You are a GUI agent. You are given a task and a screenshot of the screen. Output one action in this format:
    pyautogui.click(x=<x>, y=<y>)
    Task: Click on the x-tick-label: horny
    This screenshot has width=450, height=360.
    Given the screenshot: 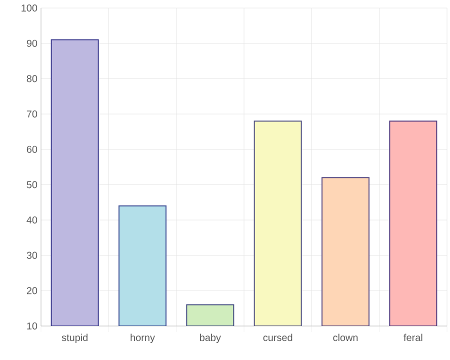 What is the action you would take?
    pyautogui.click(x=142, y=339)
    